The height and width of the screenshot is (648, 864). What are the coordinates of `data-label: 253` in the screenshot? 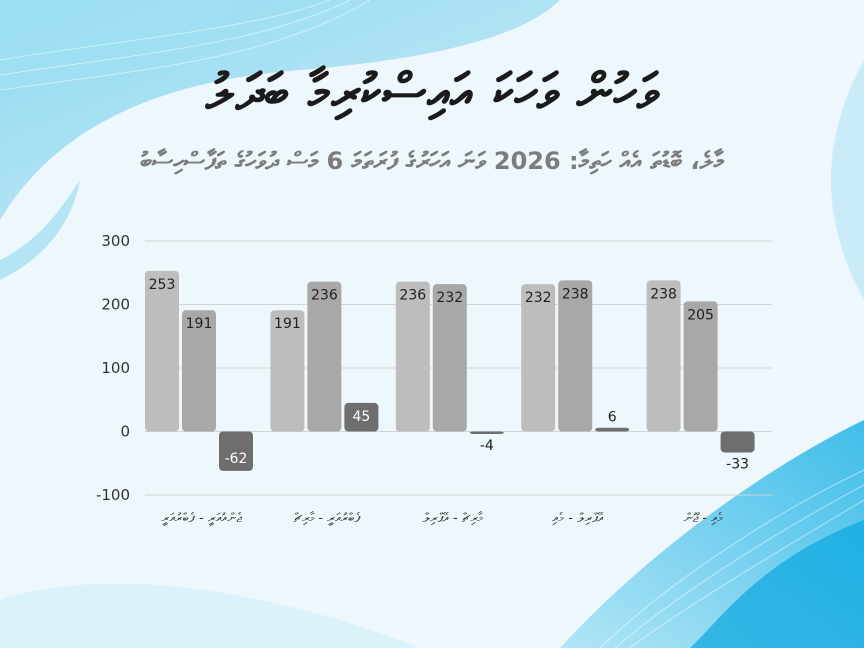 It's located at (162, 285).